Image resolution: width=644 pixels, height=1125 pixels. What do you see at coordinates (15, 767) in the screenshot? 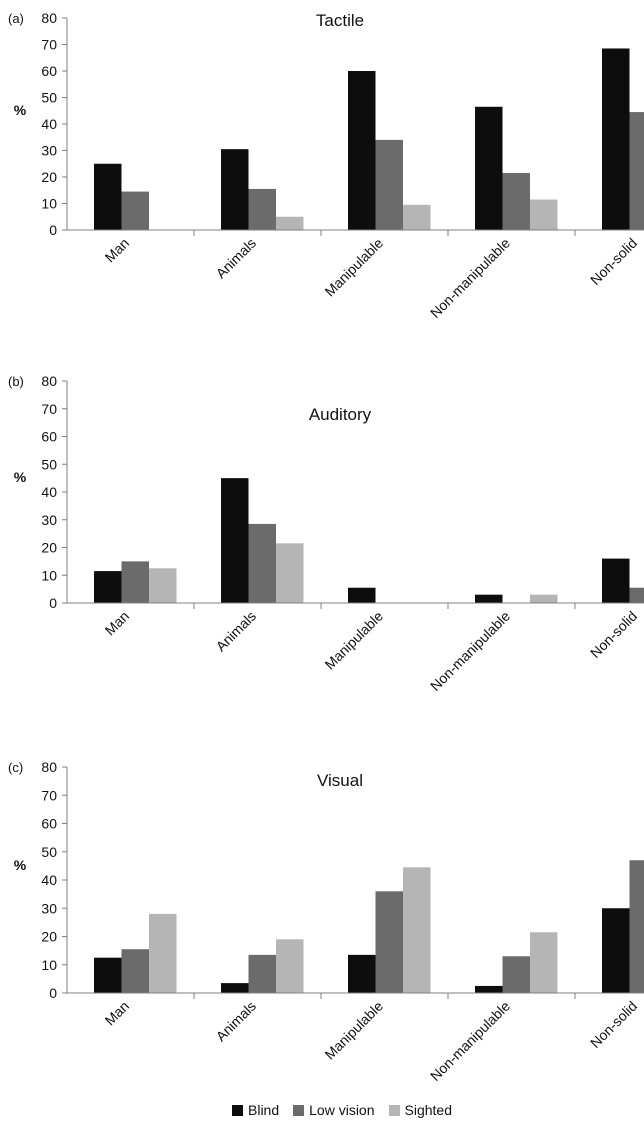
I see `panel-label: (c)` at bounding box center [15, 767].